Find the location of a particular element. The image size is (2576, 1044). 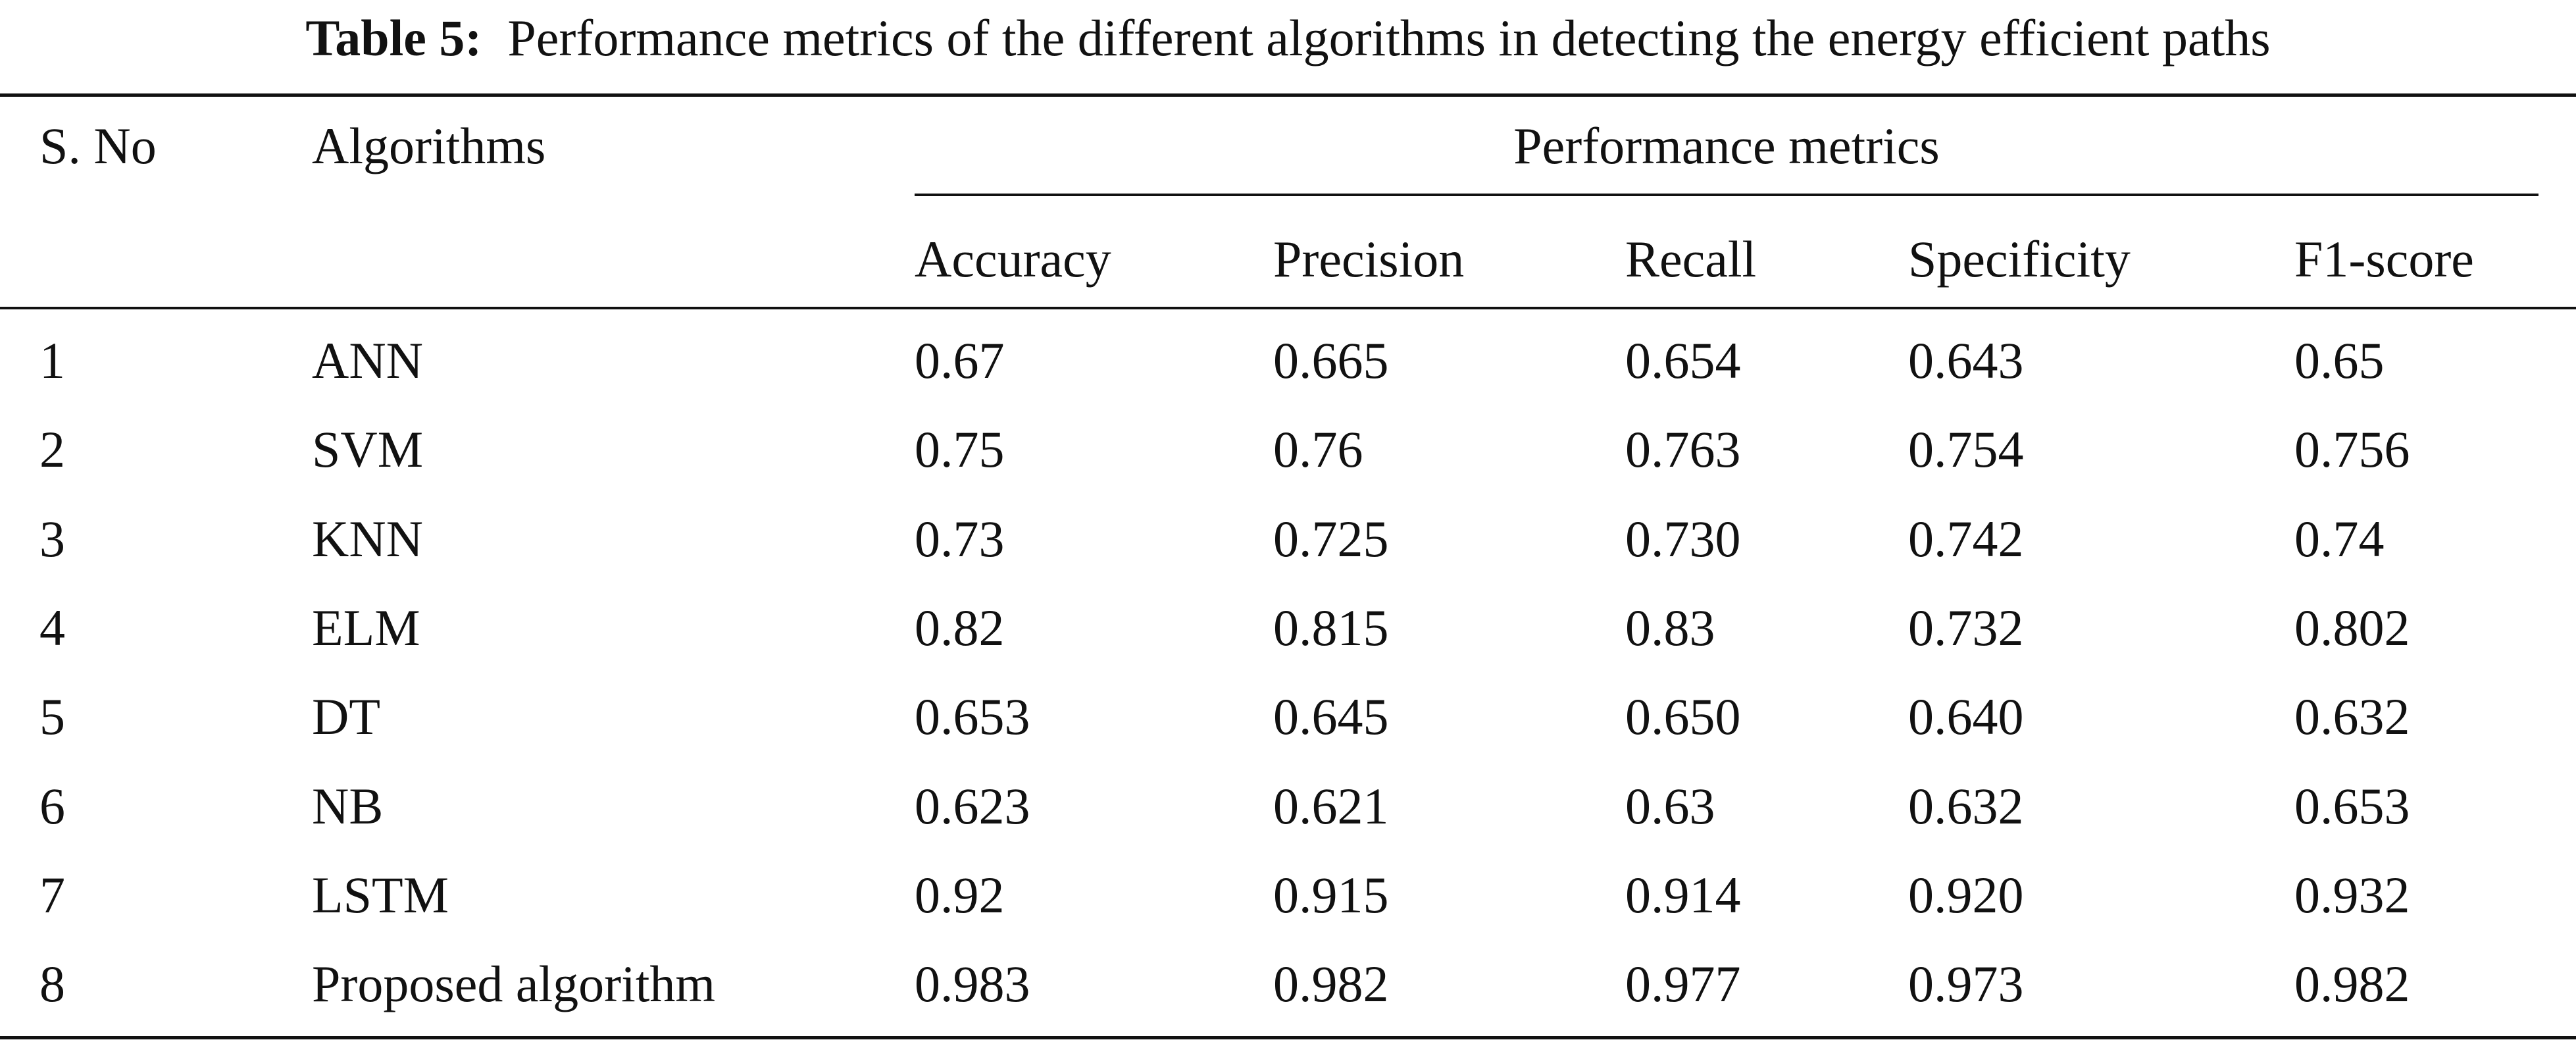

table-row: 2 SVM 0.75 0.76 0.763 0.754 0.756 is located at coordinates (1288, 450).